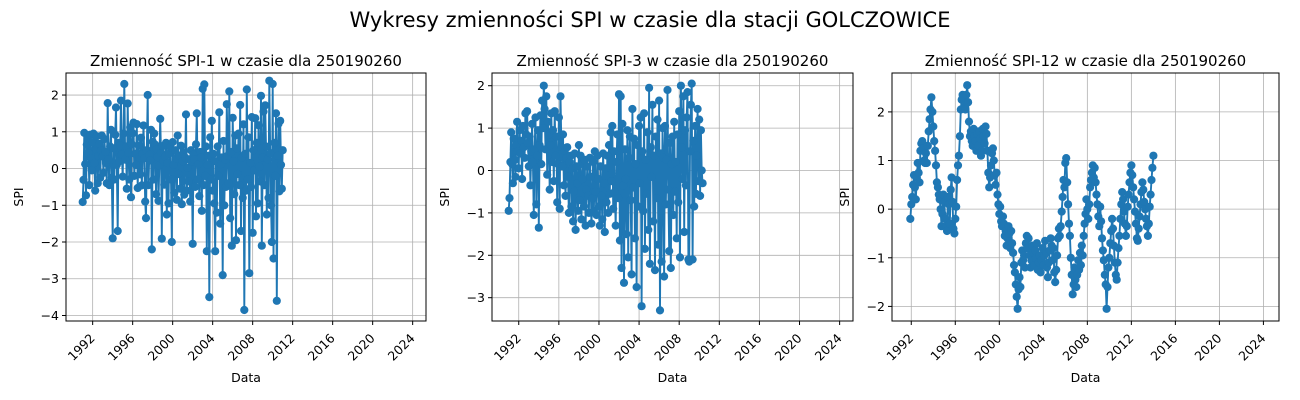  I want to click on x-tick-label: 1996, so click(943, 346).